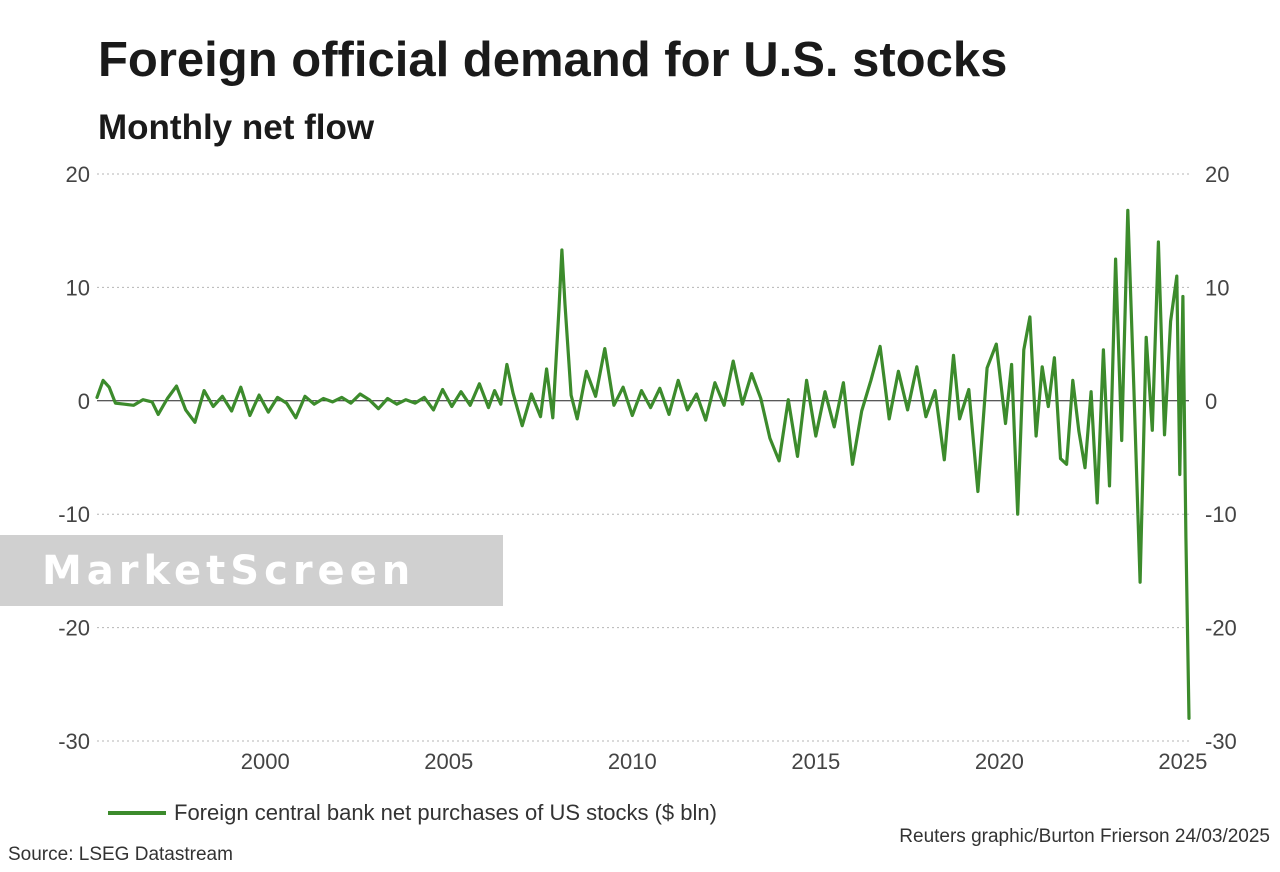 Image resolution: width=1280 pixels, height=872 pixels. What do you see at coordinates (1221, 628) in the screenshot?
I see `y-tick-label-right: -20` at bounding box center [1221, 628].